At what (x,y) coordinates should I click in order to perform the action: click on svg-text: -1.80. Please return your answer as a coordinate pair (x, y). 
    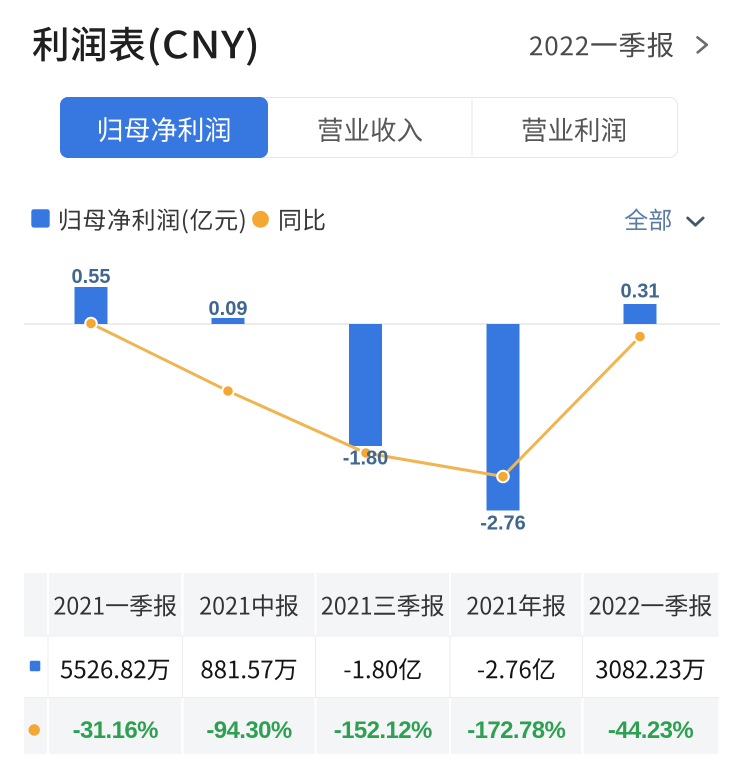
    Looking at the image, I should click on (366, 458).